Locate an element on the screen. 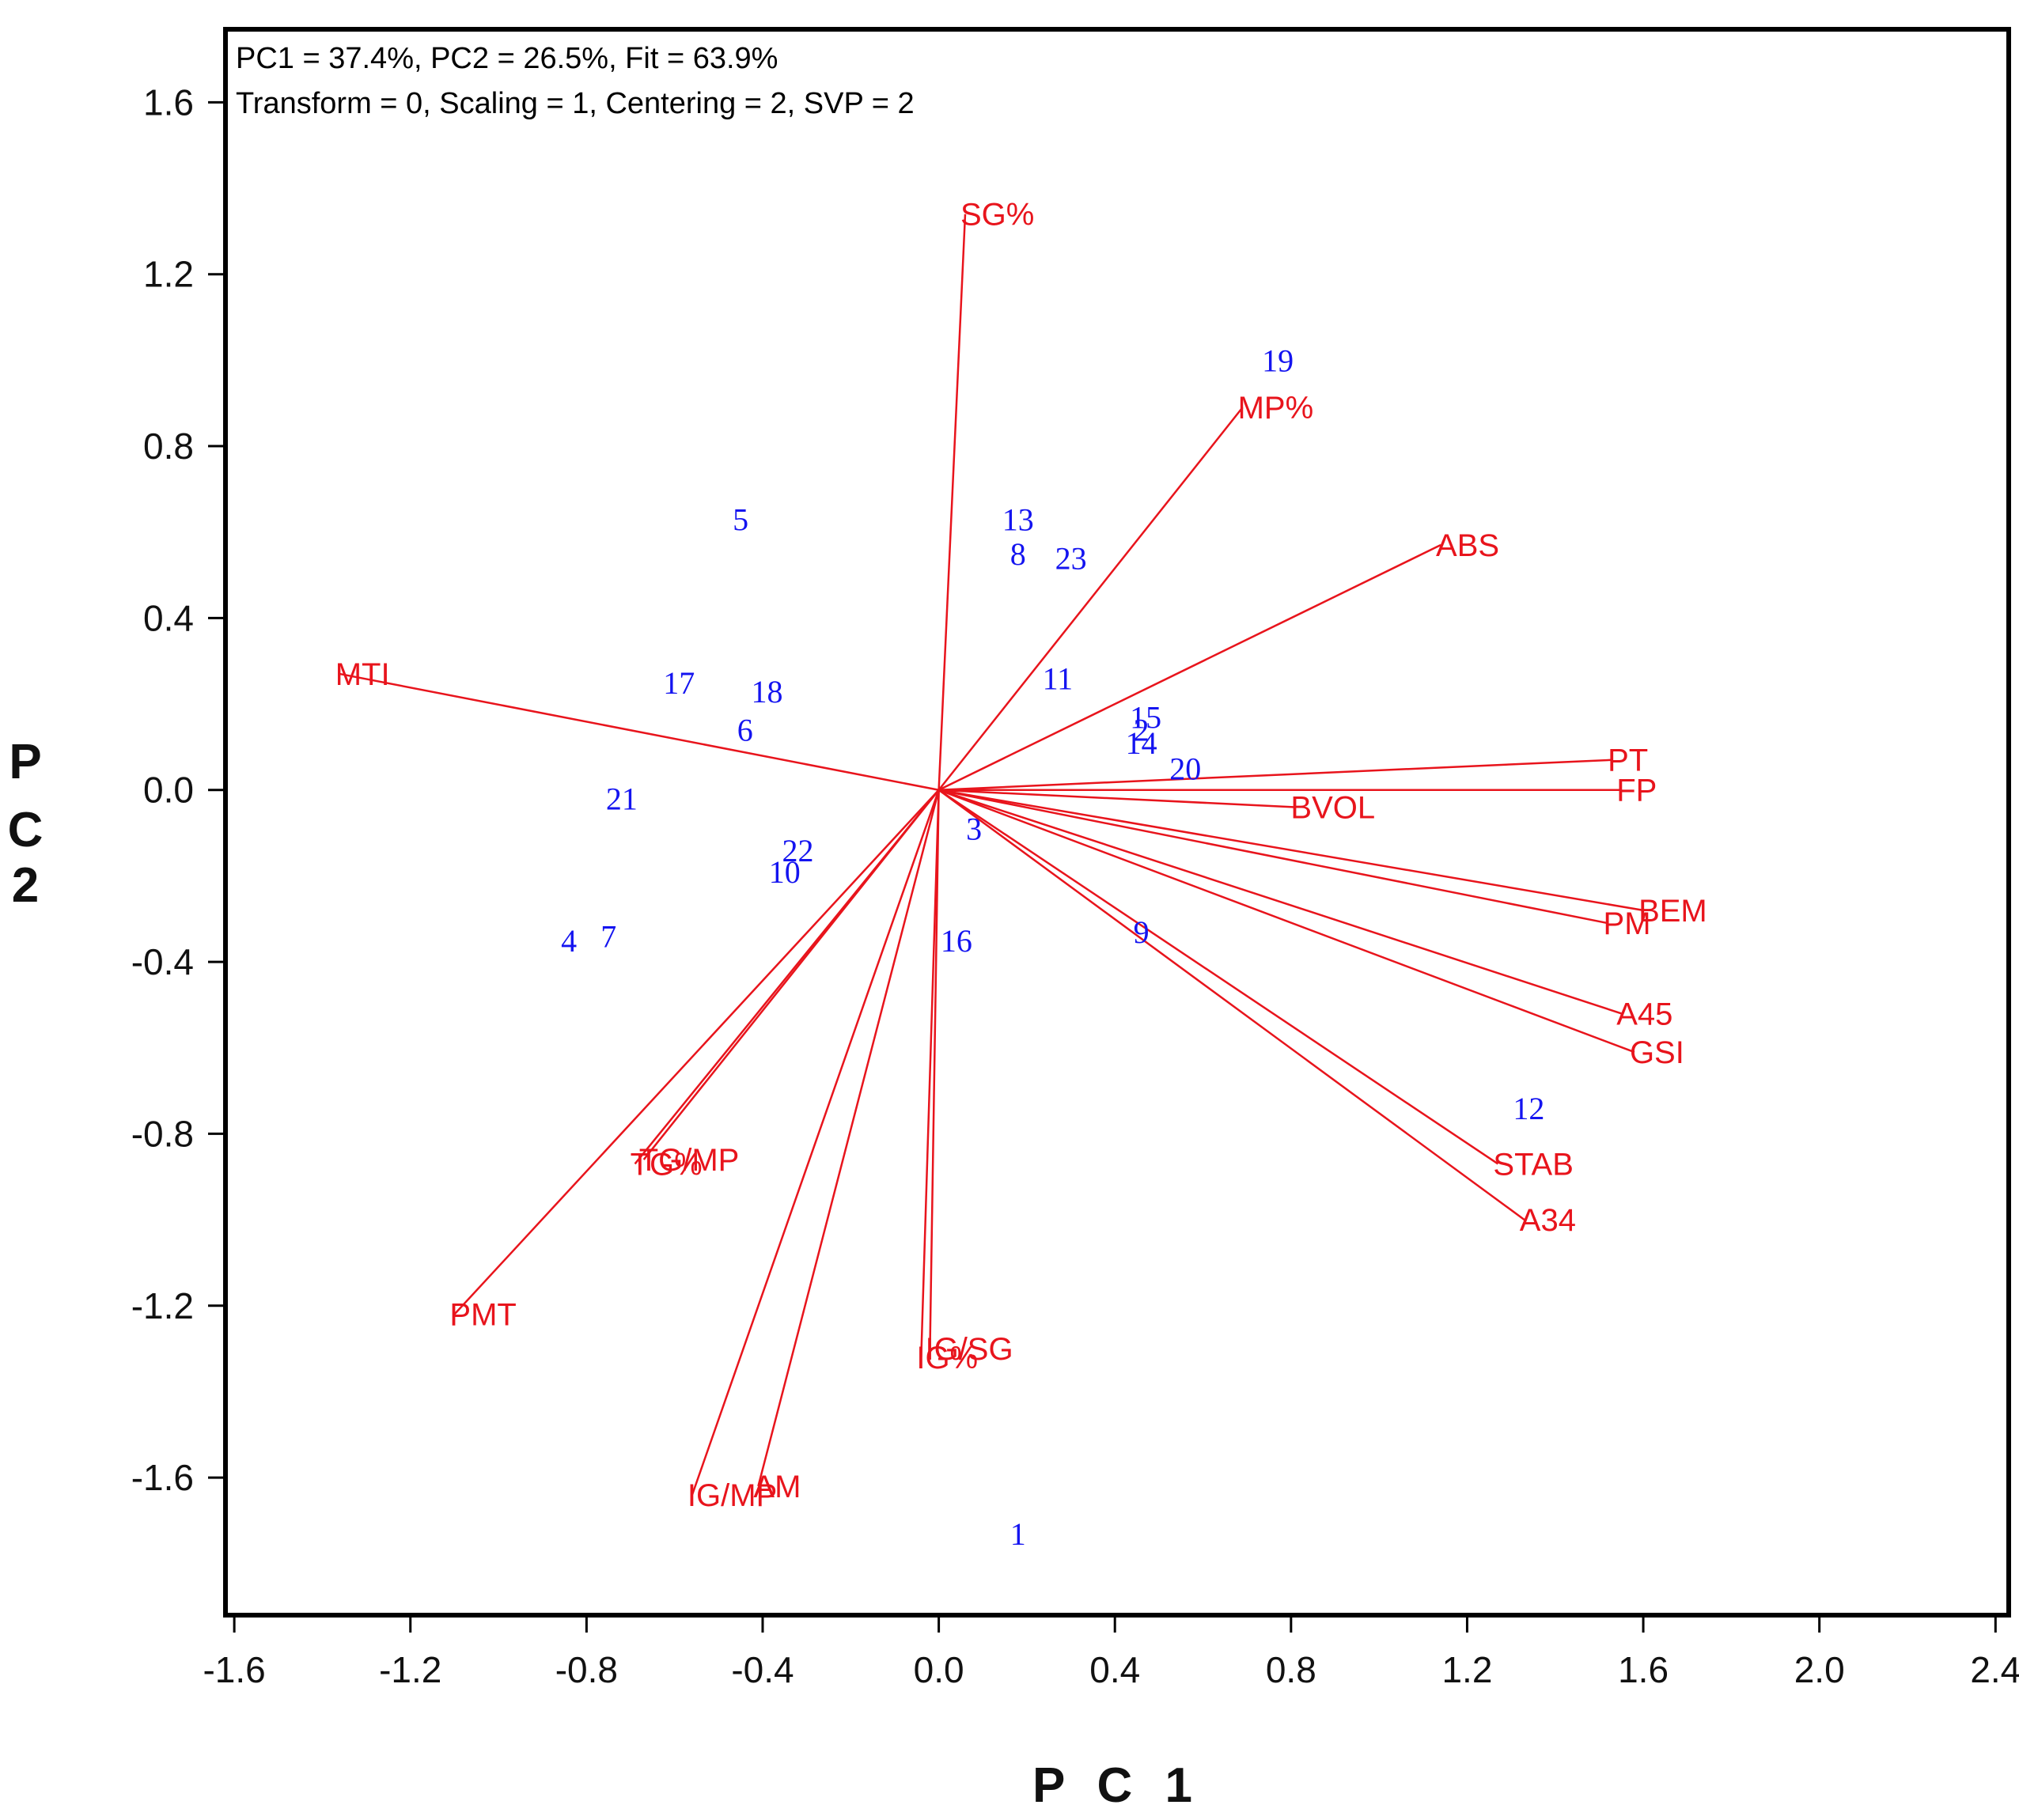 The image size is (2019, 1820). y-tick-label: 0.4 is located at coordinates (168, 617).